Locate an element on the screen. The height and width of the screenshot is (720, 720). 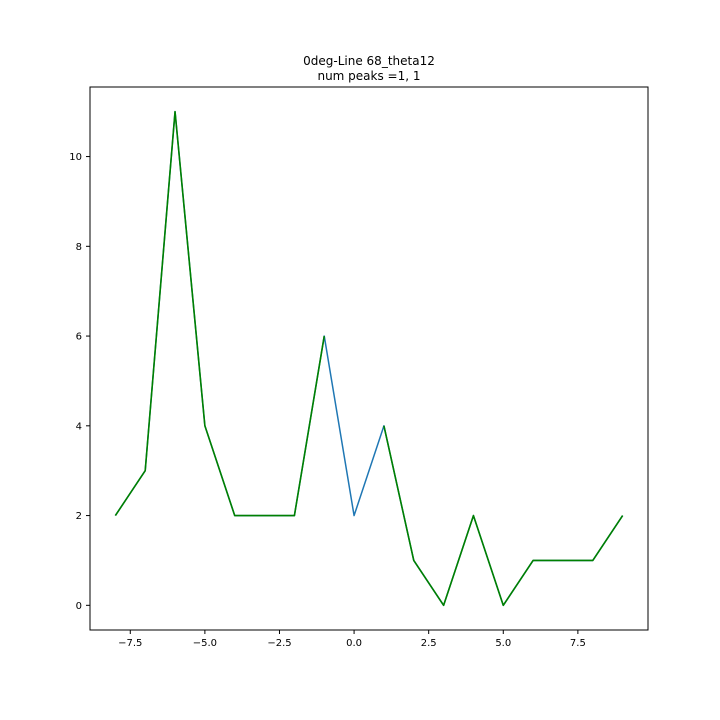
x-tick-label: 5.0 is located at coordinates (503, 643).